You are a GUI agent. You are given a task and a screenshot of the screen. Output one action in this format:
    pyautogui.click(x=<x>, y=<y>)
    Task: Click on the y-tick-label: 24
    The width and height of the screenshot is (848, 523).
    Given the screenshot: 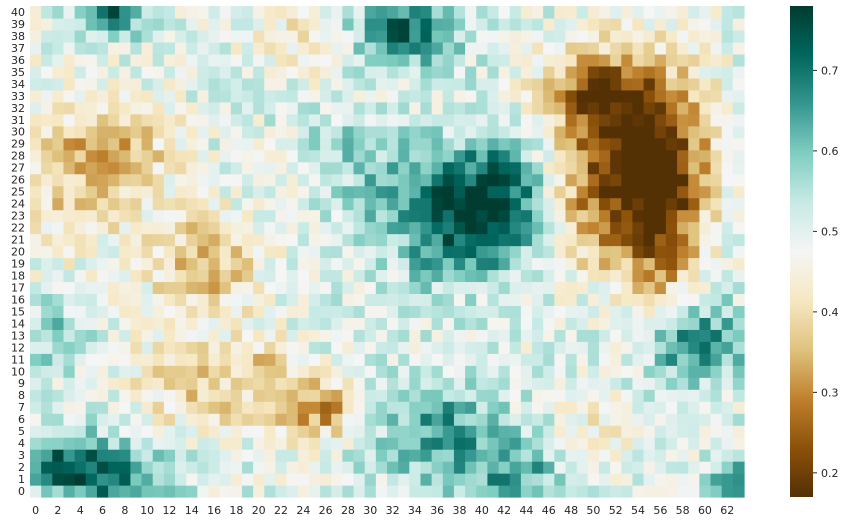 What is the action you would take?
    pyautogui.click(x=18, y=204)
    